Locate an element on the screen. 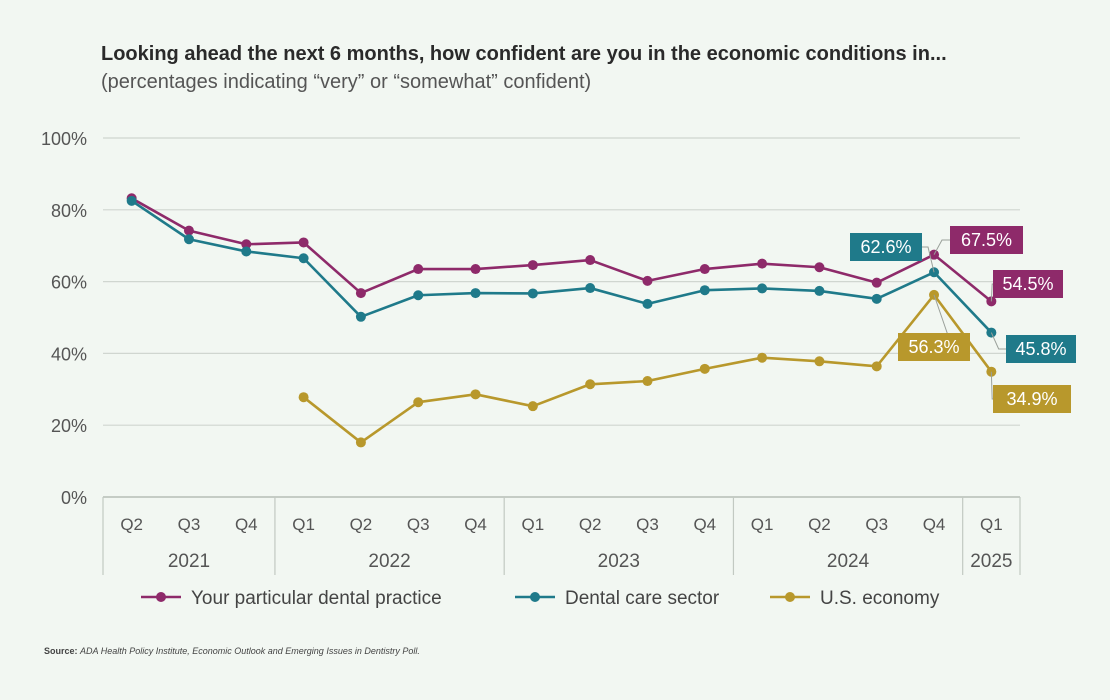 The image size is (1110, 700). label-leader-economy is located at coordinates (991, 385).